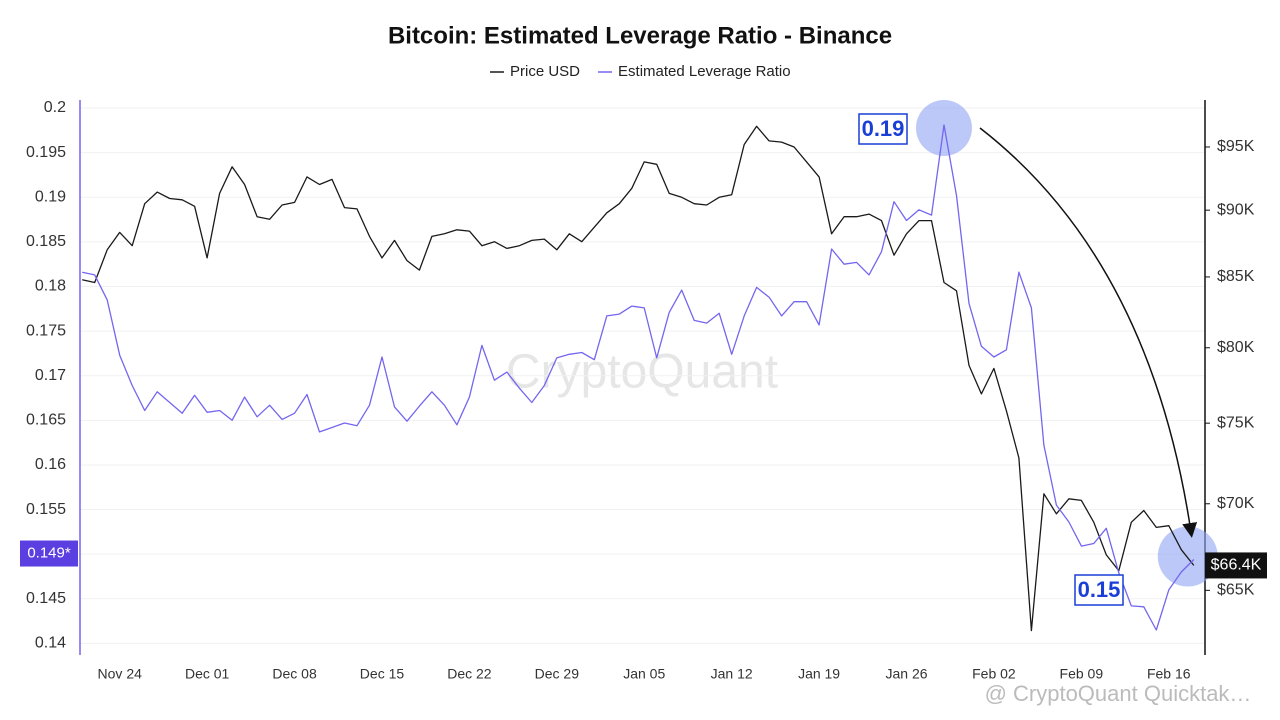 This screenshot has width=1280, height=720. I want to click on x-tick-label: Jan 26, so click(906, 674).